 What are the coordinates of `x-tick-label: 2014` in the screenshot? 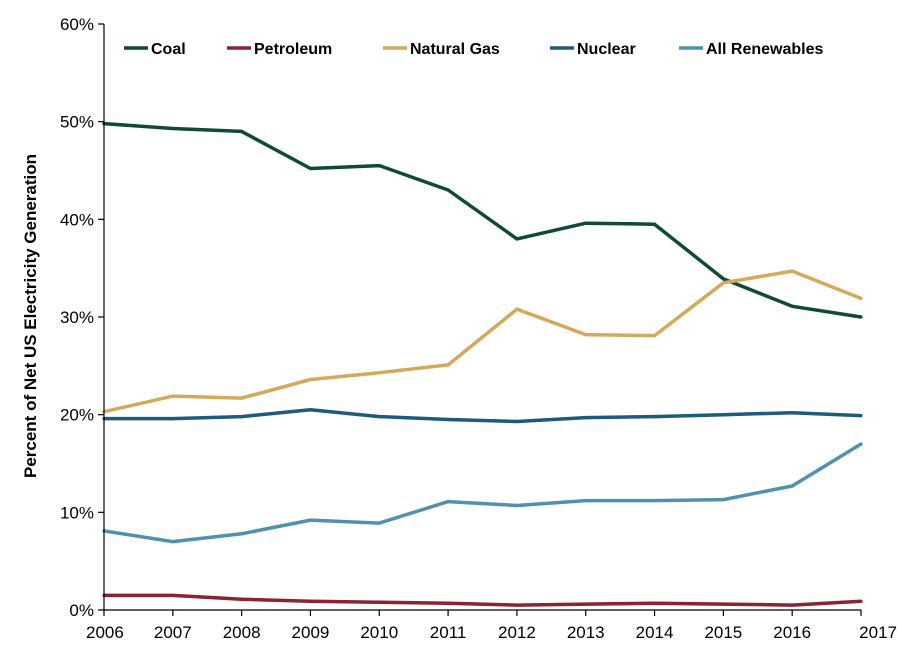 It's located at (655, 632).